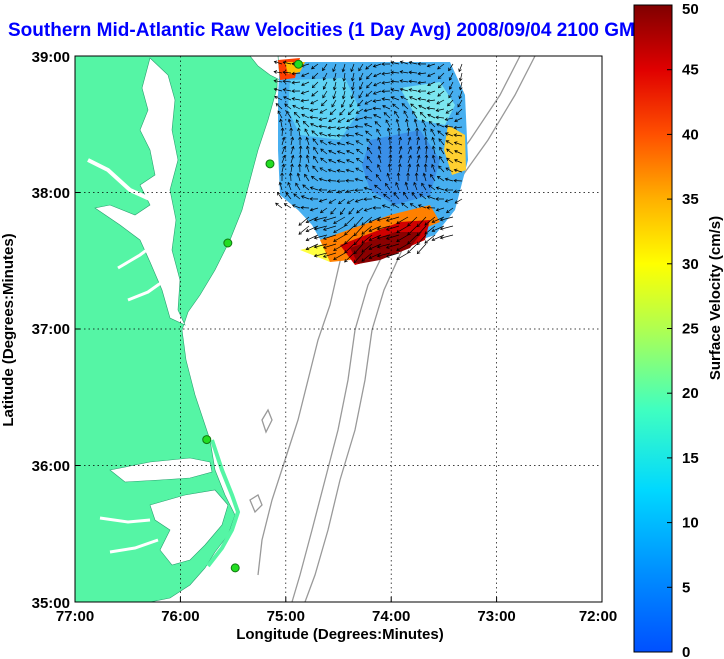 The image size is (724, 659). Describe the element at coordinates (690, 199) in the screenshot. I see `colorbar-tick-label: 35` at that location.